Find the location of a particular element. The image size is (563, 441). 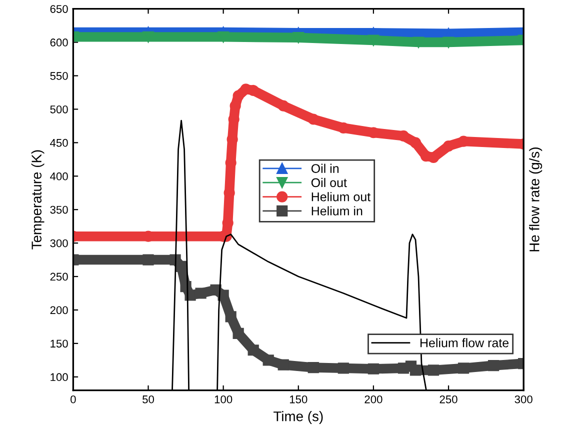

y-axis-title: Temperature (K) is located at coordinates (37, 200).